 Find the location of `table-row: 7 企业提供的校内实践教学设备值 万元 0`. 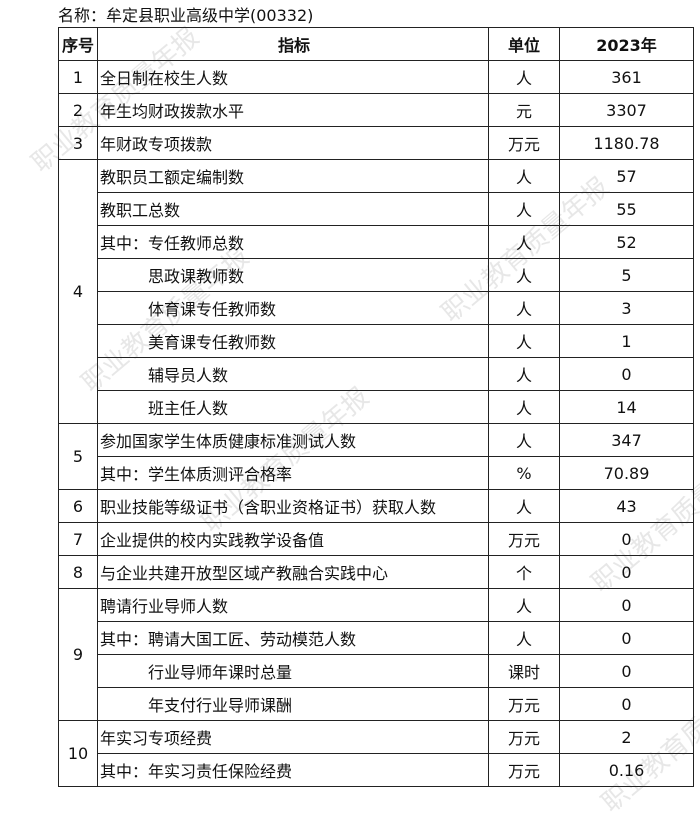

table-row: 7 企业提供的校内实践教学设备值 万元 0 is located at coordinates (376, 539).